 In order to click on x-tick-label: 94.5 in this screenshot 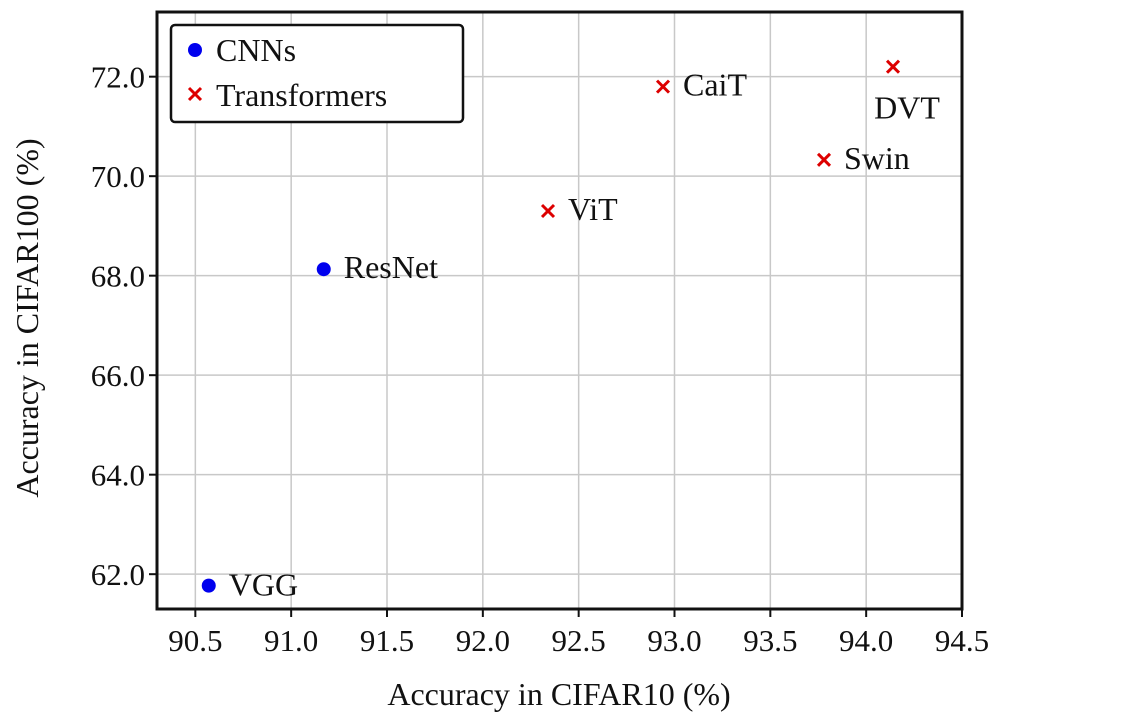, I will do `click(962, 640)`.